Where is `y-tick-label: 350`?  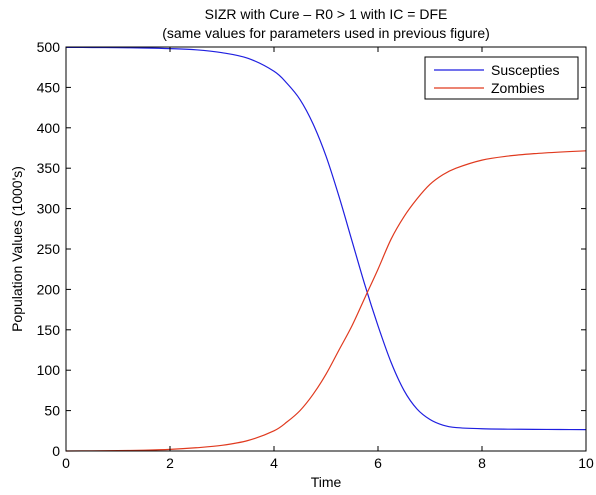 y-tick-label: 350 is located at coordinates (49, 168).